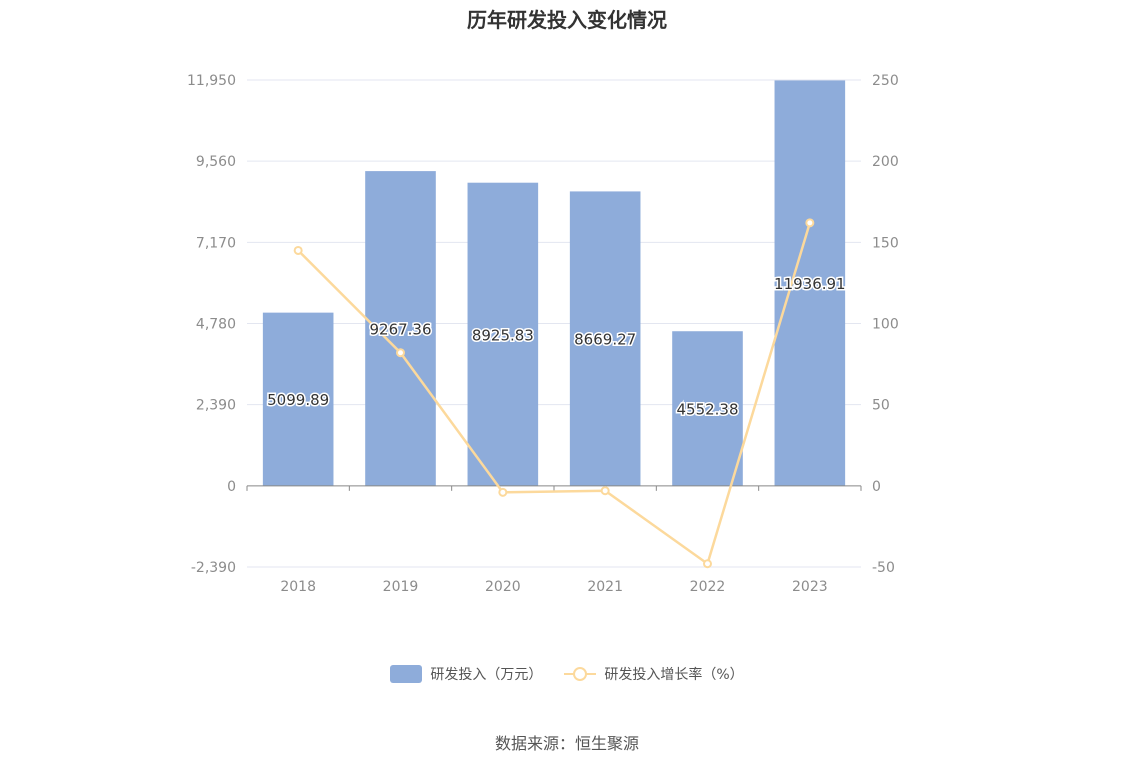 Image resolution: width=1134 pixels, height=766 pixels. Describe the element at coordinates (211, 81) in the screenshot. I see `y-left-tick-label: 11,950` at that location.